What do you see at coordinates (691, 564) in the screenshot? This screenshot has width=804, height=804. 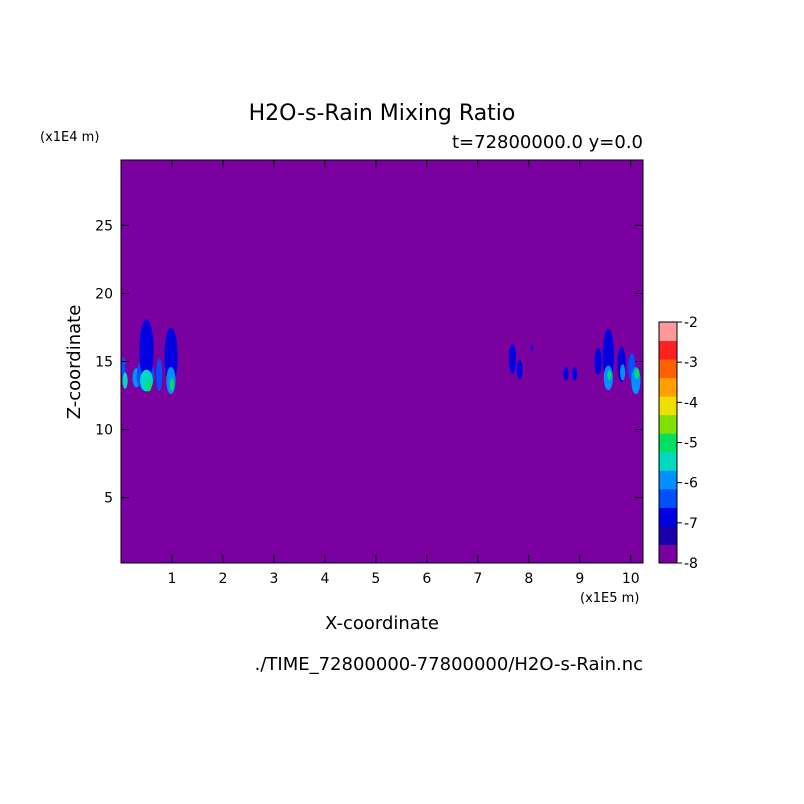 I see `colorbar-tick-label: -8` at bounding box center [691, 564].